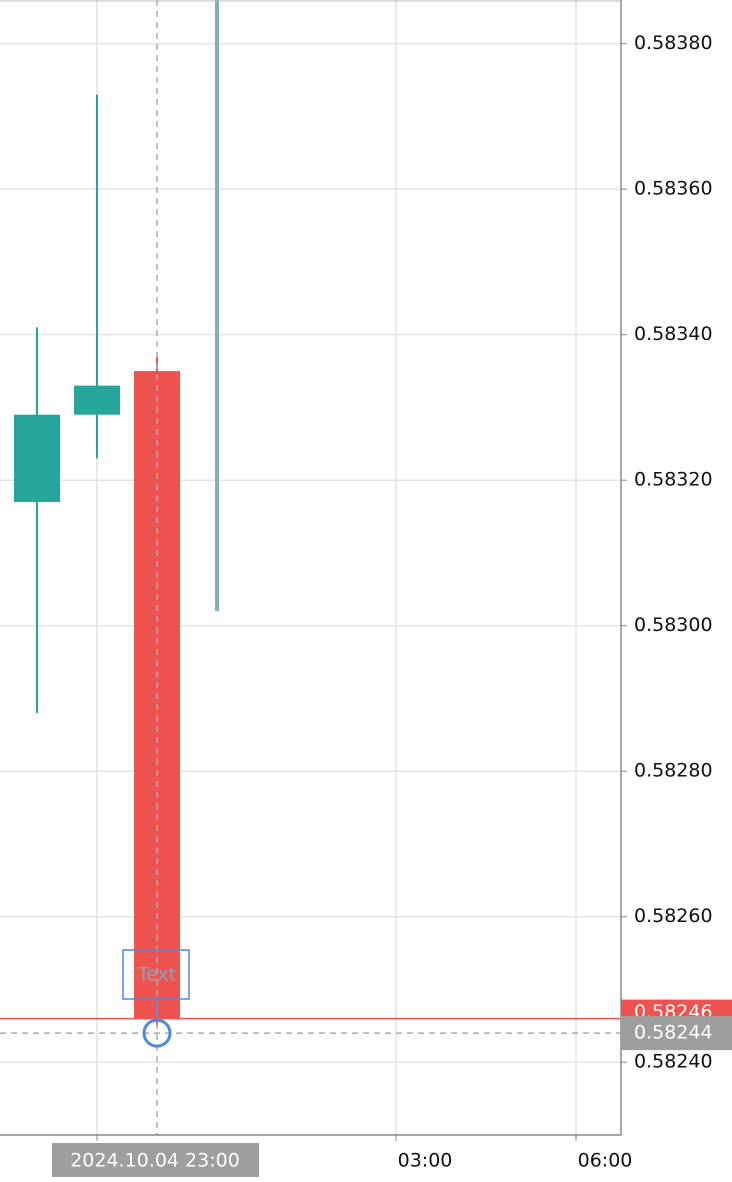 The height and width of the screenshot is (1182, 732). I want to click on x-tick-label: 06:00, so click(605, 1161).